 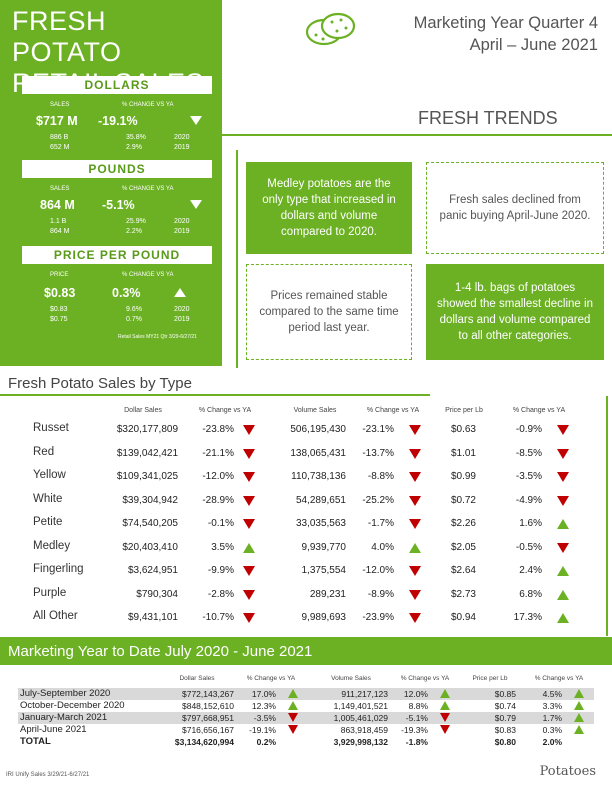 What do you see at coordinates (111, 343) in the screenshot?
I see `banner-pointer` at bounding box center [111, 343].